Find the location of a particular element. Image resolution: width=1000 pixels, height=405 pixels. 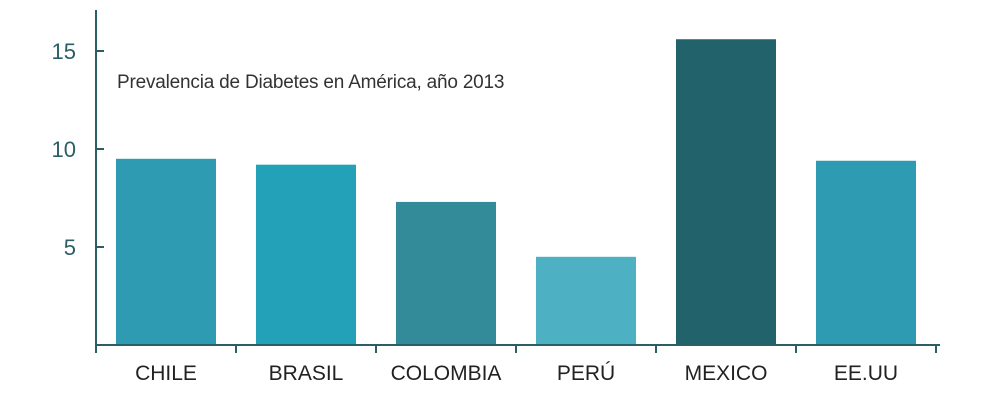

bar-per- is located at coordinates (586, 300).